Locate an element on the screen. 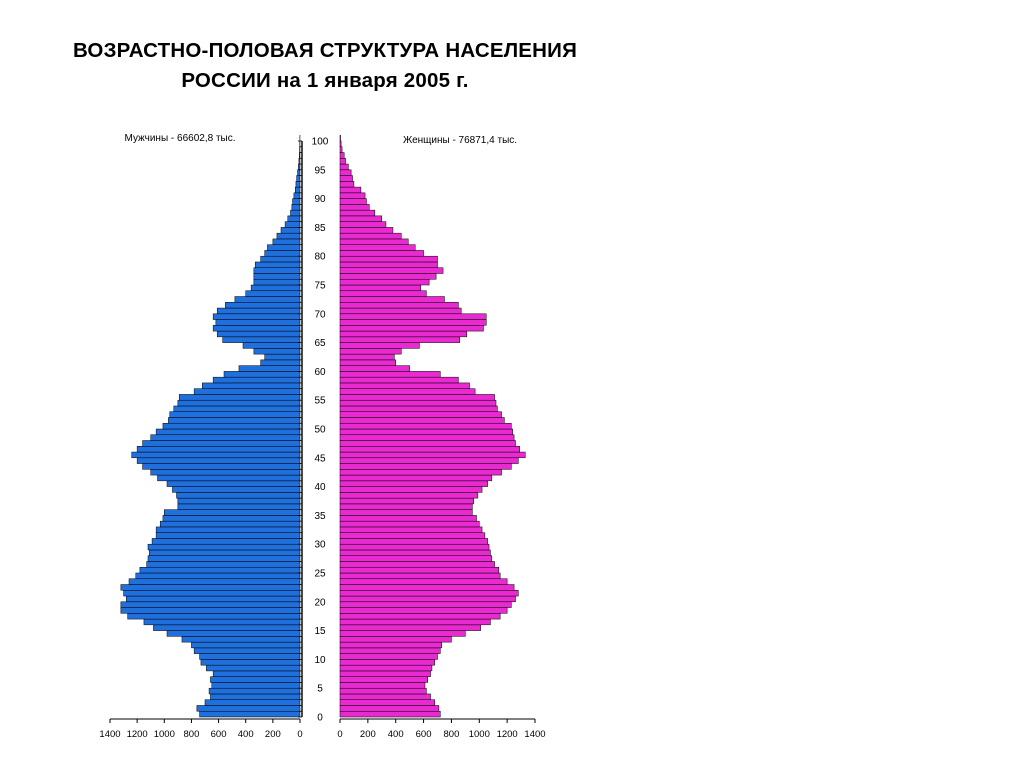 This screenshot has height=767, width=1024. age-tick-label: 85 is located at coordinates (320, 228).